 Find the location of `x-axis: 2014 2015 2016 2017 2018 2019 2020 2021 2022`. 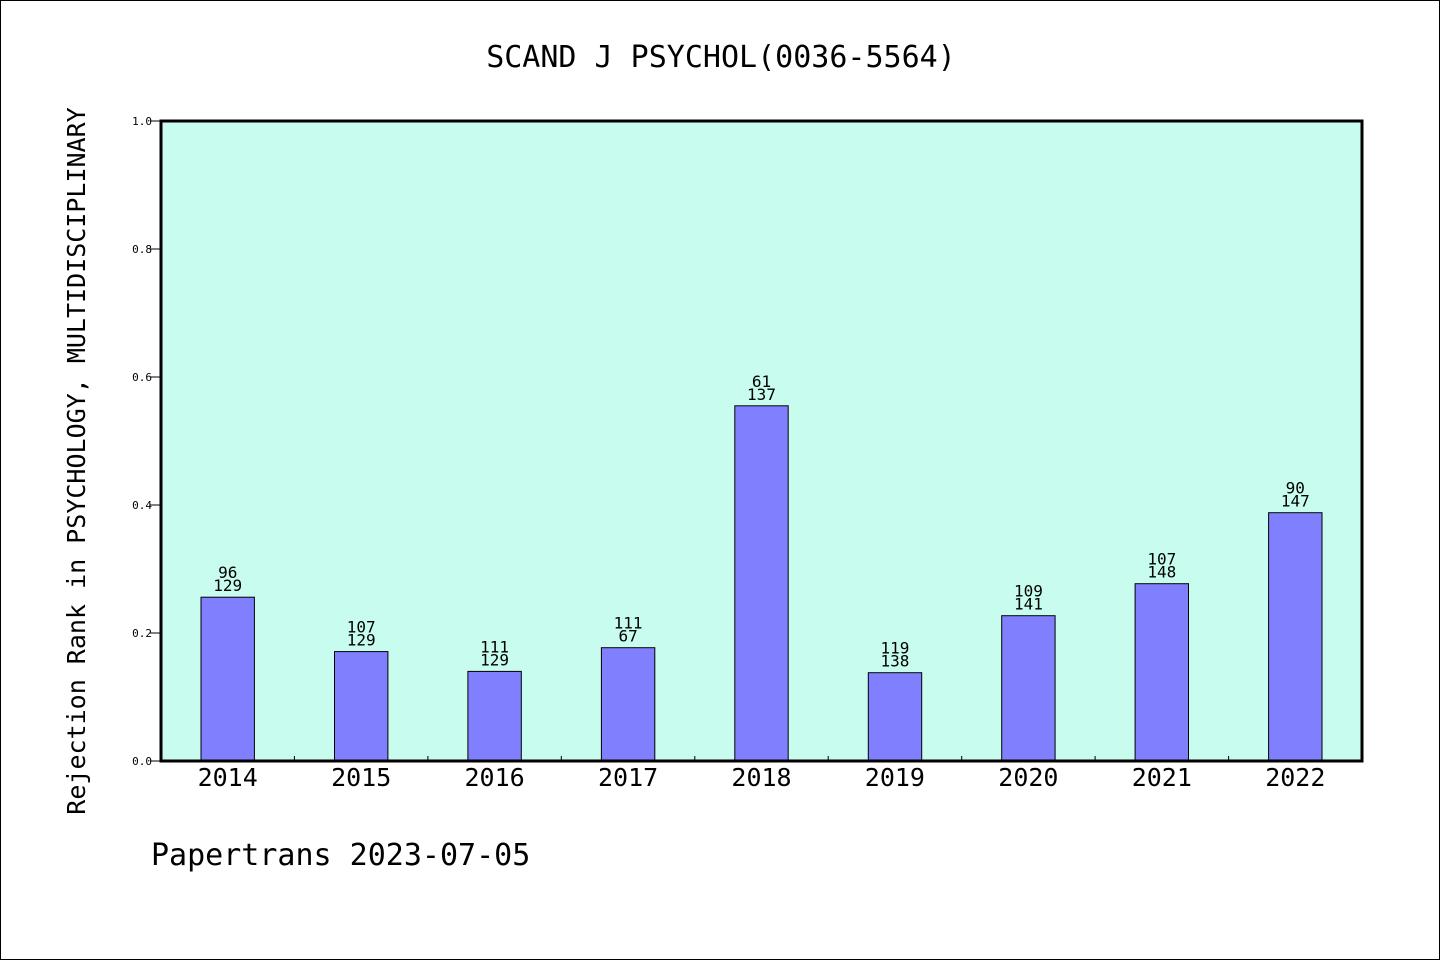

x-axis: 2014 2015 2016 2017 2018 2019 2020 2021 2022 is located at coordinates (761, 774).